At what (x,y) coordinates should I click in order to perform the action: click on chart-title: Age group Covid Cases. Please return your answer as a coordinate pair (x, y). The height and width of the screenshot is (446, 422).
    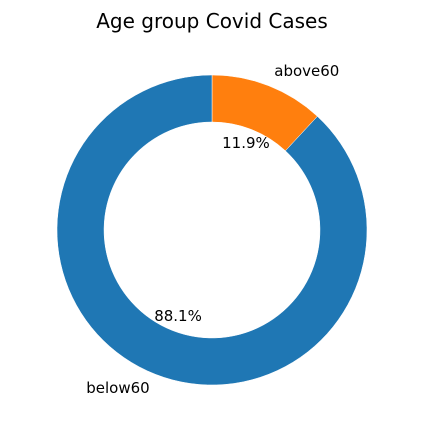
    Looking at the image, I should click on (212, 21).